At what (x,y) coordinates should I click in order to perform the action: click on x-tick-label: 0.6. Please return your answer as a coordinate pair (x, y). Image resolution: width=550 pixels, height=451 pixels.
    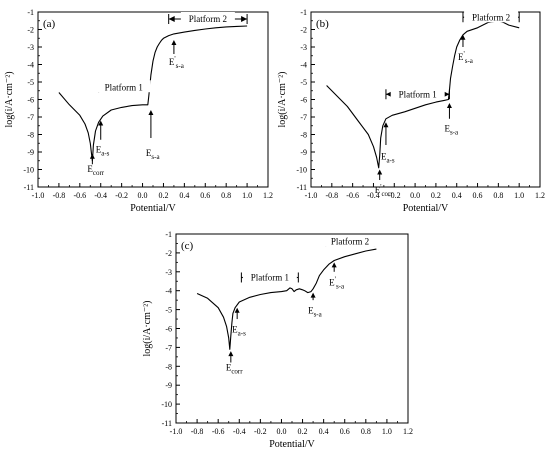
    Looking at the image, I should click on (345, 431).